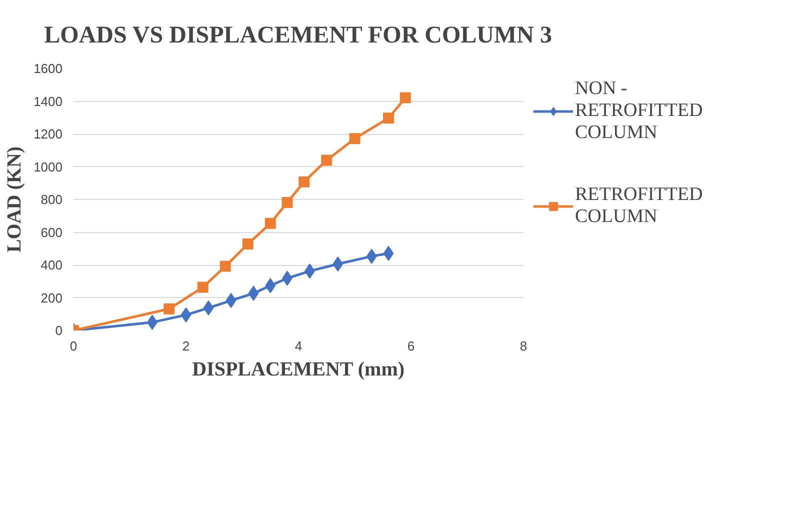 The height and width of the screenshot is (525, 798). What do you see at coordinates (48, 101) in the screenshot?
I see `y-tick-label: 1400` at bounding box center [48, 101].